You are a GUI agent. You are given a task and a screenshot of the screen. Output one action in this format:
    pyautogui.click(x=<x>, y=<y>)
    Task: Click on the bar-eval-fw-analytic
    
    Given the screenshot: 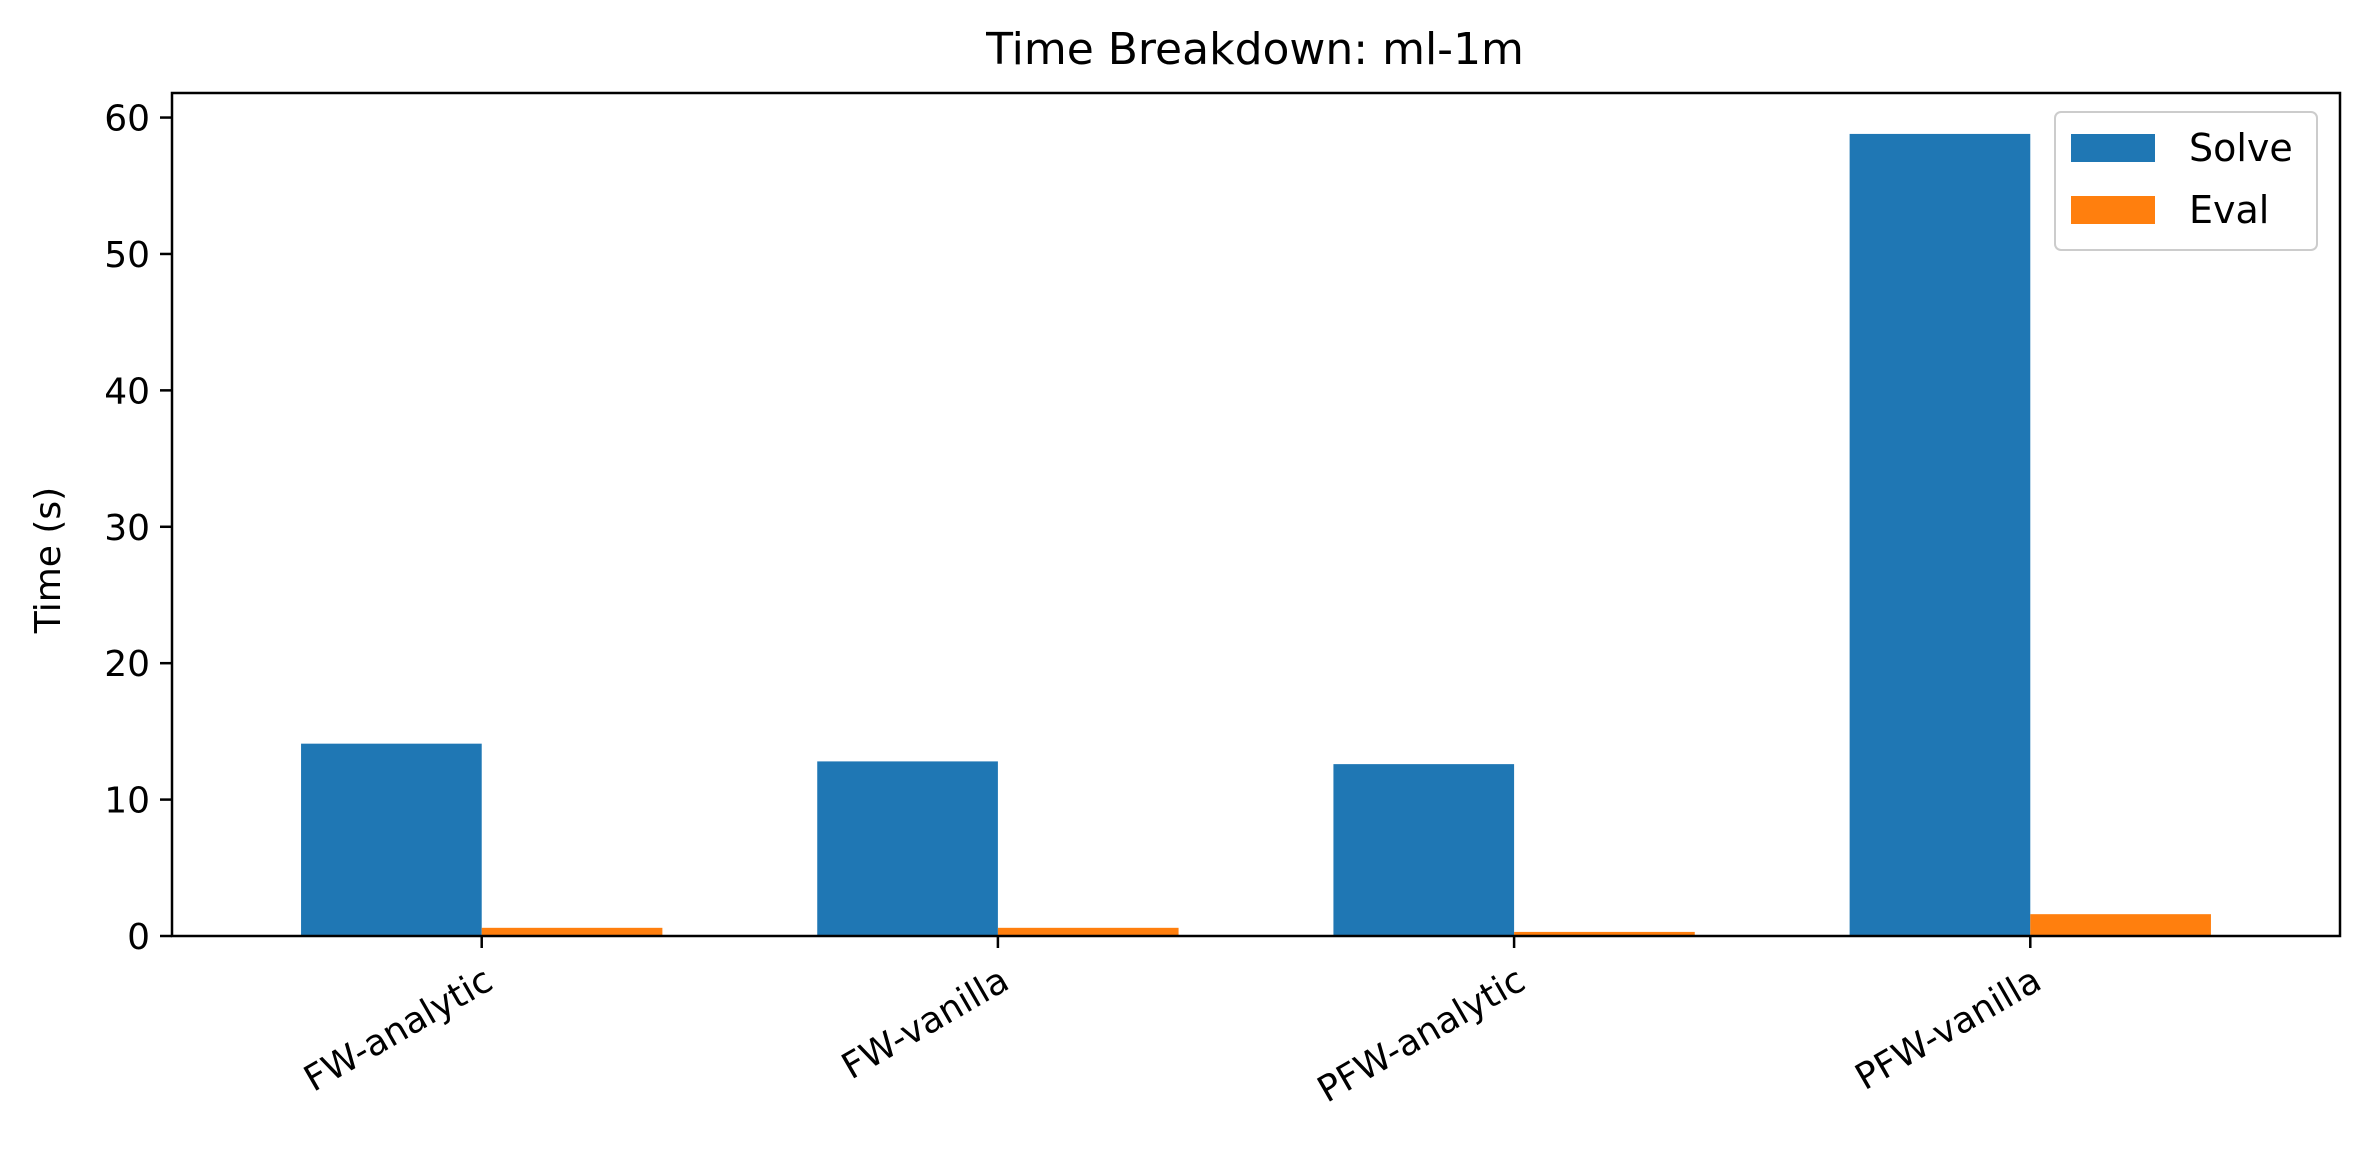 What is the action you would take?
    pyautogui.click(x=572, y=931)
    